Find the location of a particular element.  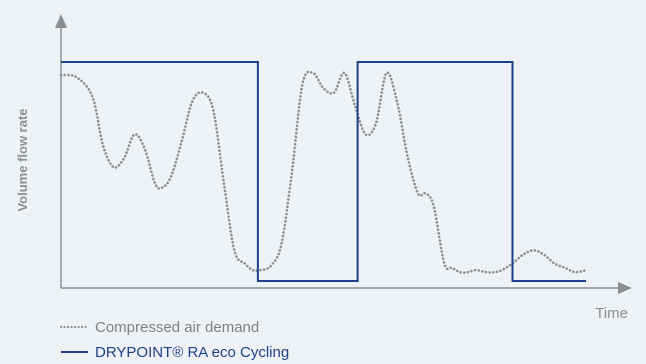

legend-label-compressed-air-demand: Compressed air demand is located at coordinates (177, 327).